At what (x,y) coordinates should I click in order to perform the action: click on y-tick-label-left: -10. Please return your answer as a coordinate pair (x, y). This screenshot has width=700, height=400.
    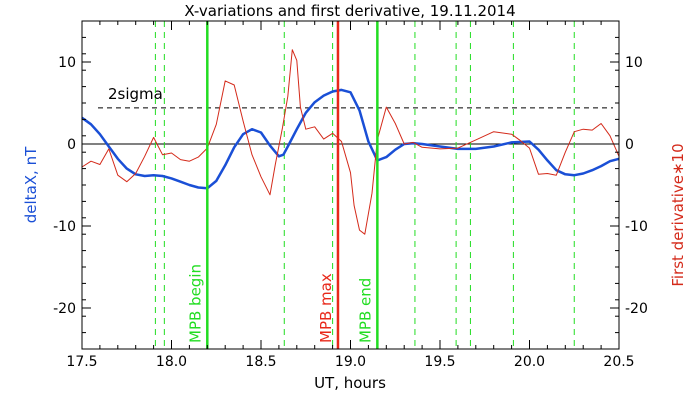
    Looking at the image, I should click on (64, 227).